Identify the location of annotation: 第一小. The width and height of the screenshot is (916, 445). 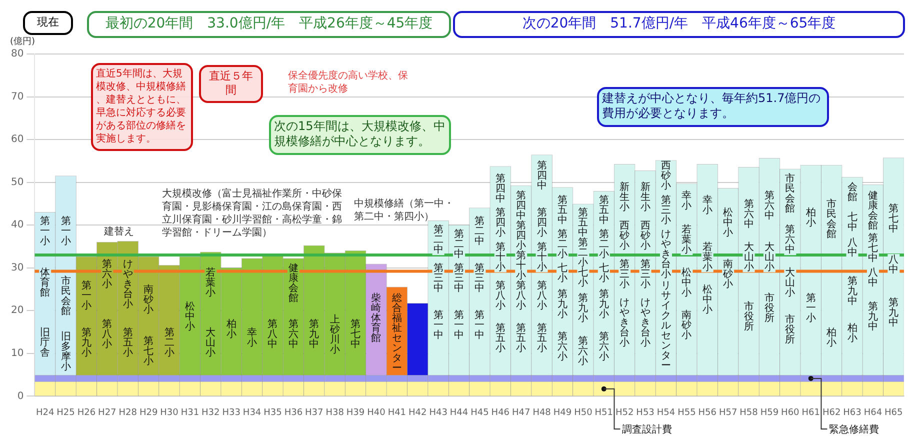
(65, 231).